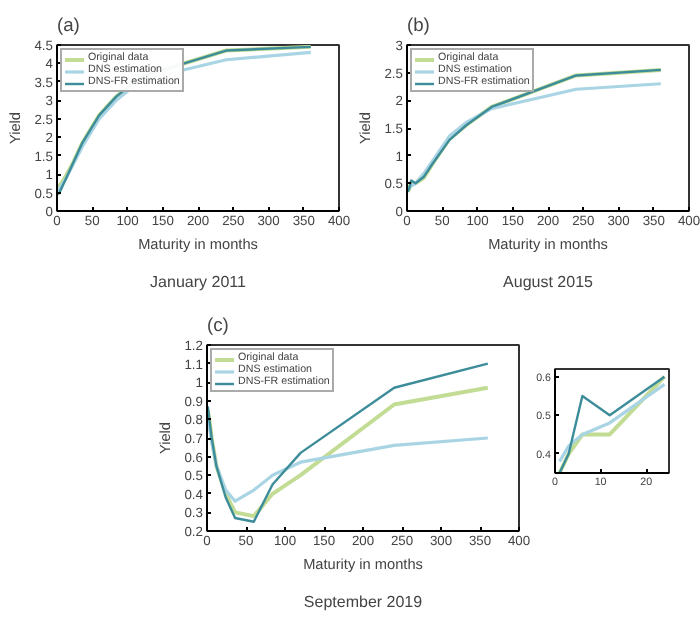 The width and height of the screenshot is (700, 620). I want to click on text: January 2011, so click(198, 282).